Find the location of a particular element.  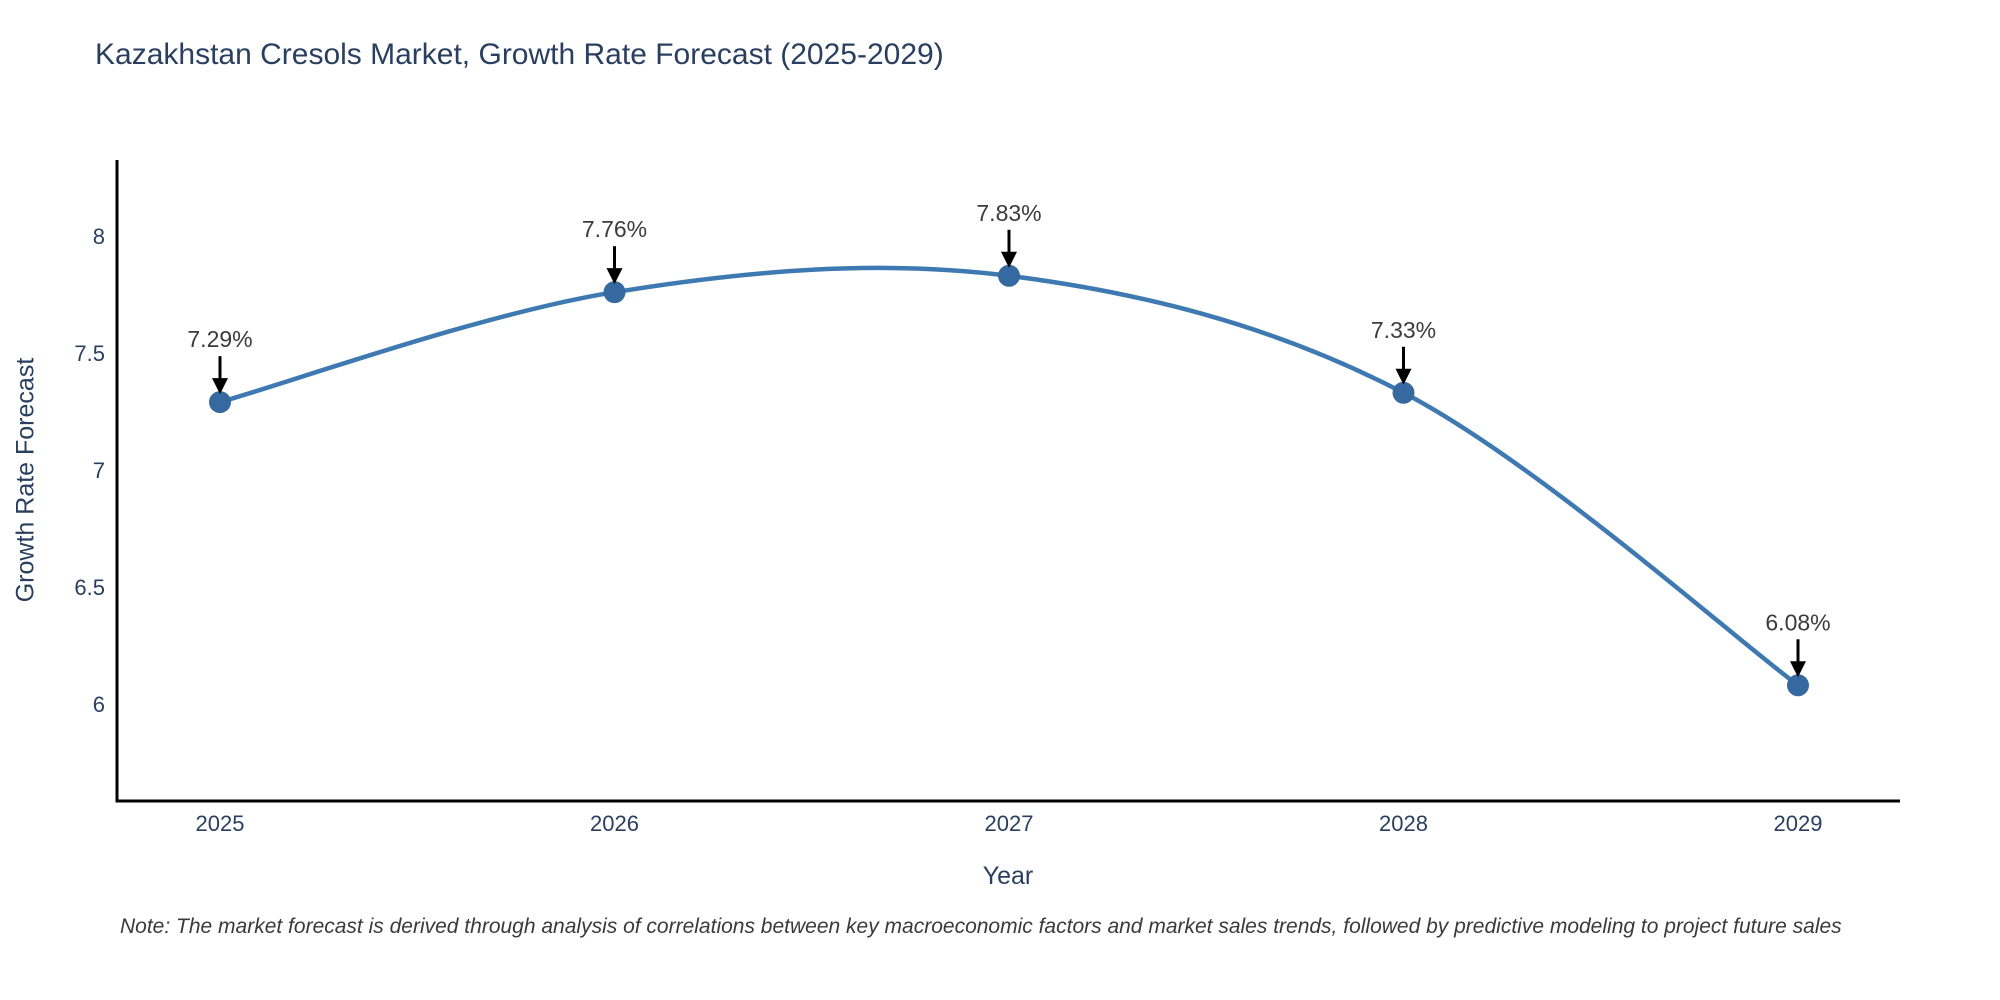

x-tick-label: 2027 is located at coordinates (1009, 823).